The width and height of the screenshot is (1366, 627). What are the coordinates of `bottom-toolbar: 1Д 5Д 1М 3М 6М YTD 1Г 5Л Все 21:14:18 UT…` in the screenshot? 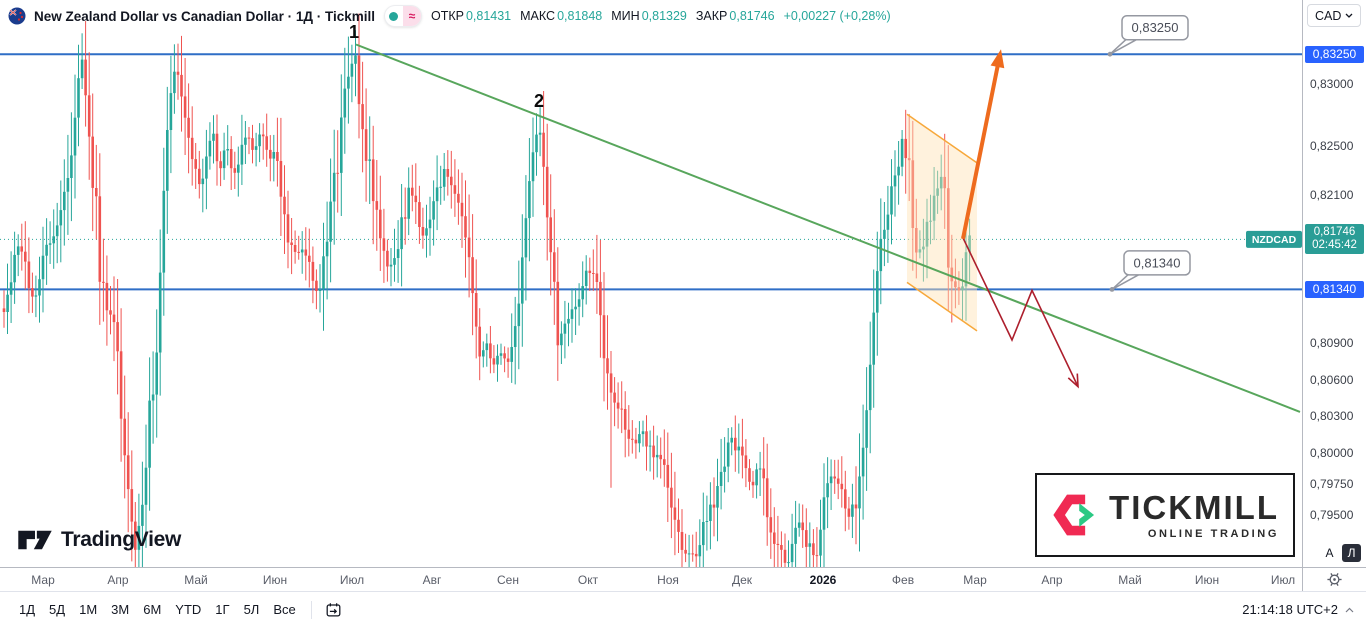 It's located at (683, 609).